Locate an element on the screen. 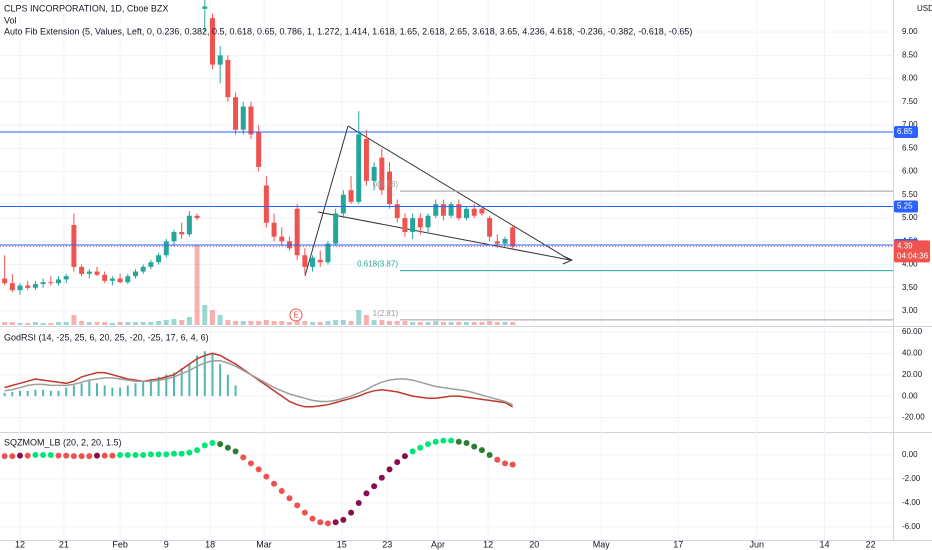  currency: USD is located at coordinates (924, 8).